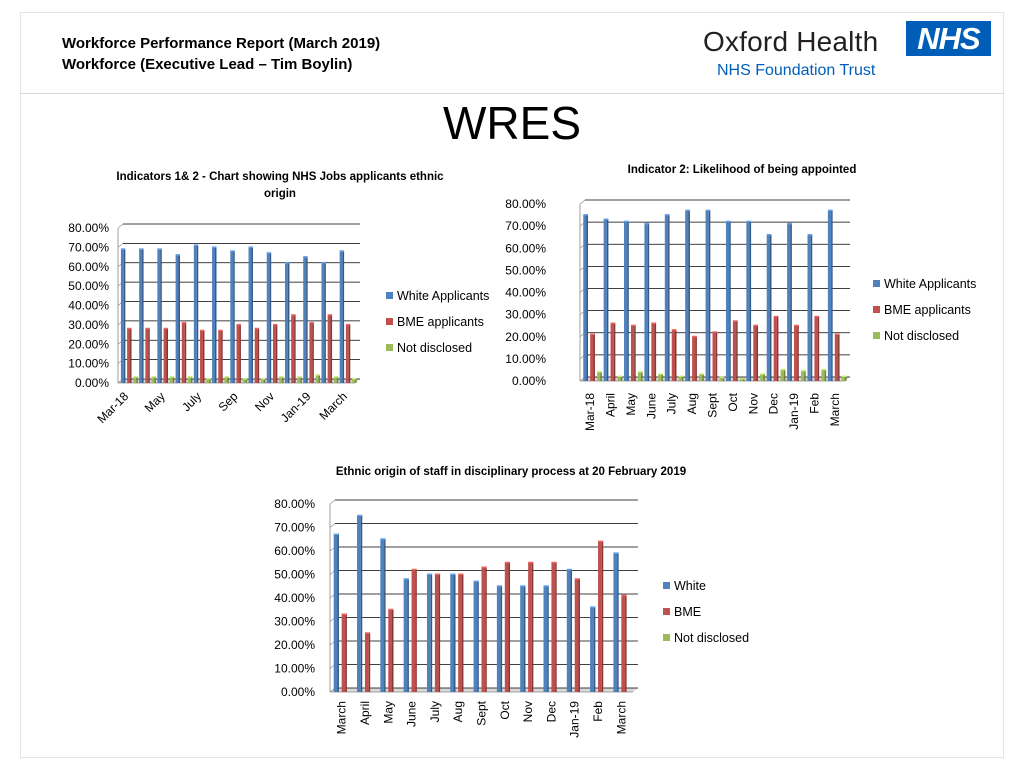  I want to click on header-divider, so click(512, 93).